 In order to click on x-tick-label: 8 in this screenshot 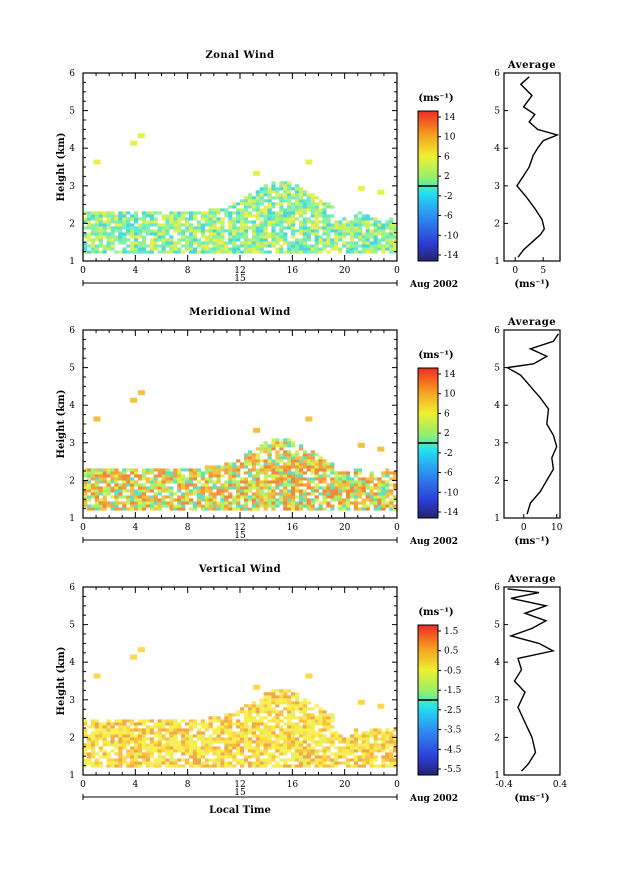, I will do `click(188, 785)`.